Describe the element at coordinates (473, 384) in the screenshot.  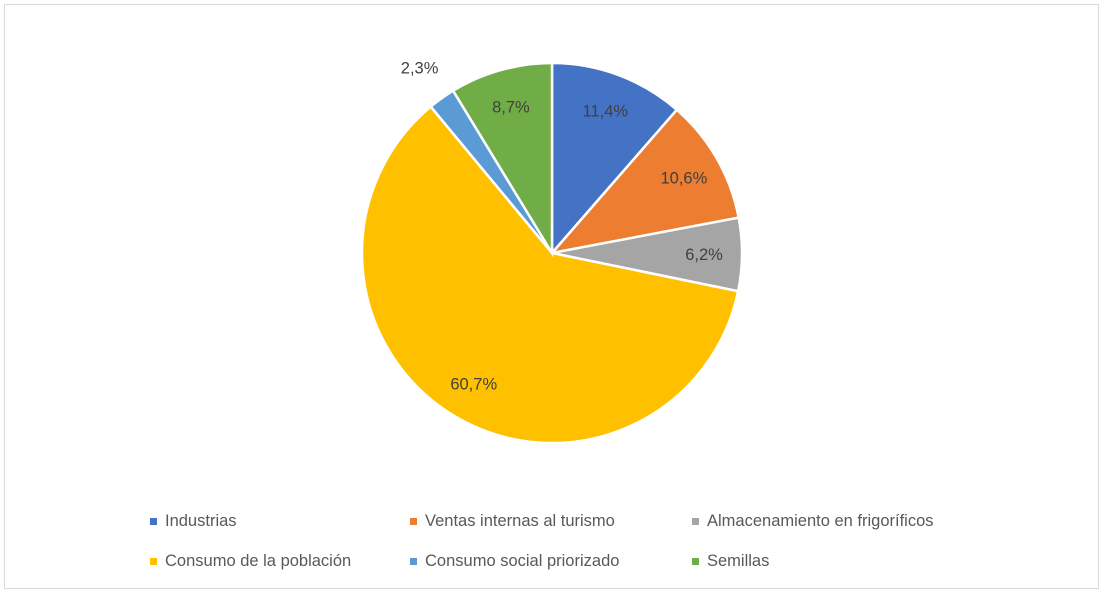
I see `data-label: 60,7%` at that location.